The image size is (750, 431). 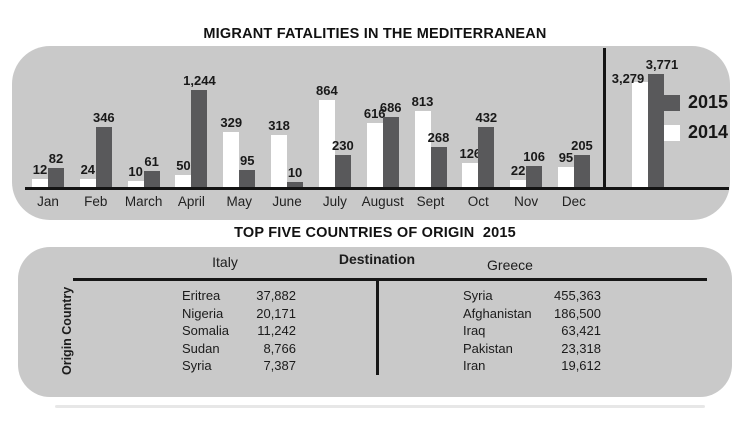 What do you see at coordinates (430, 201) in the screenshot?
I see `month-label-sept: Sept` at bounding box center [430, 201].